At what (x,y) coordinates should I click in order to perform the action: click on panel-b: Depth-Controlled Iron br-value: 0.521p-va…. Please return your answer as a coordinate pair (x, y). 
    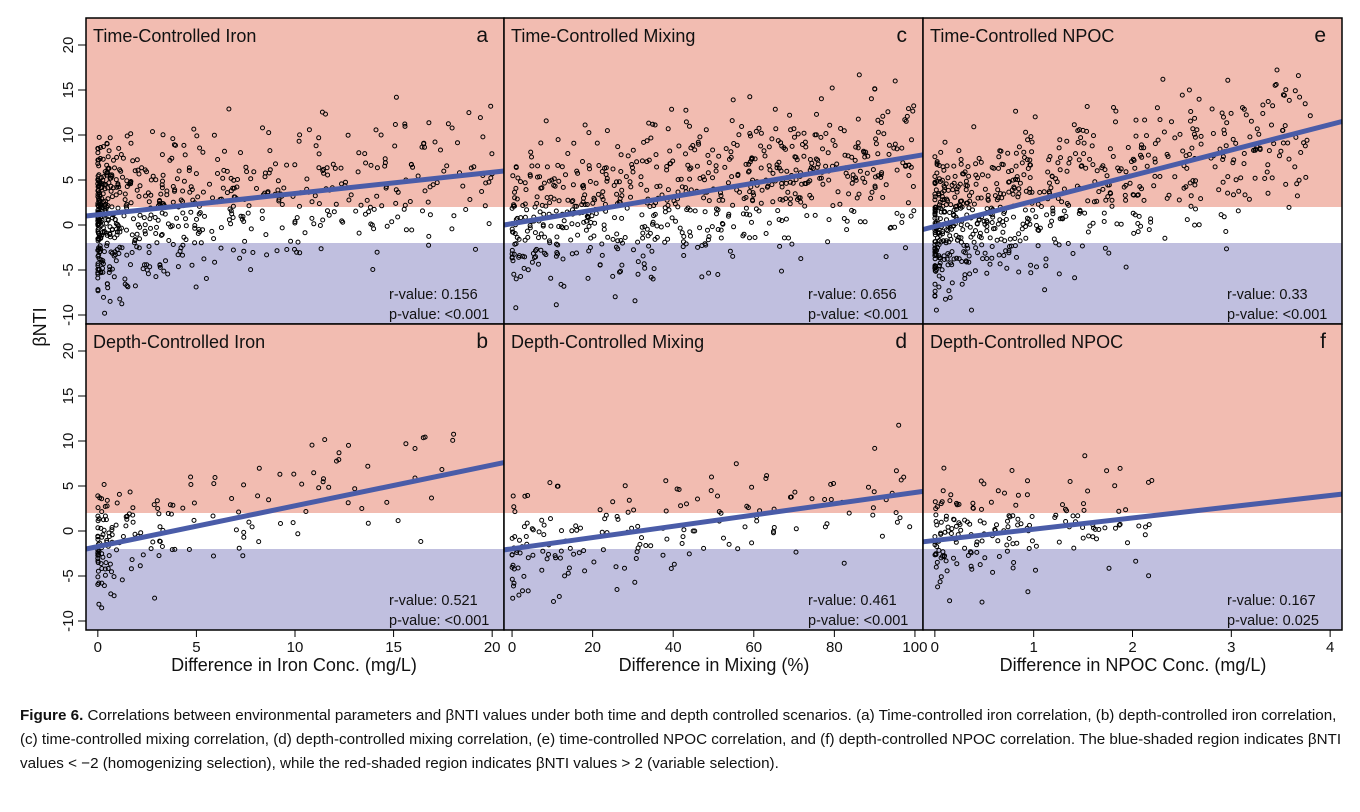
    Looking at the image, I should click on (282, 489).